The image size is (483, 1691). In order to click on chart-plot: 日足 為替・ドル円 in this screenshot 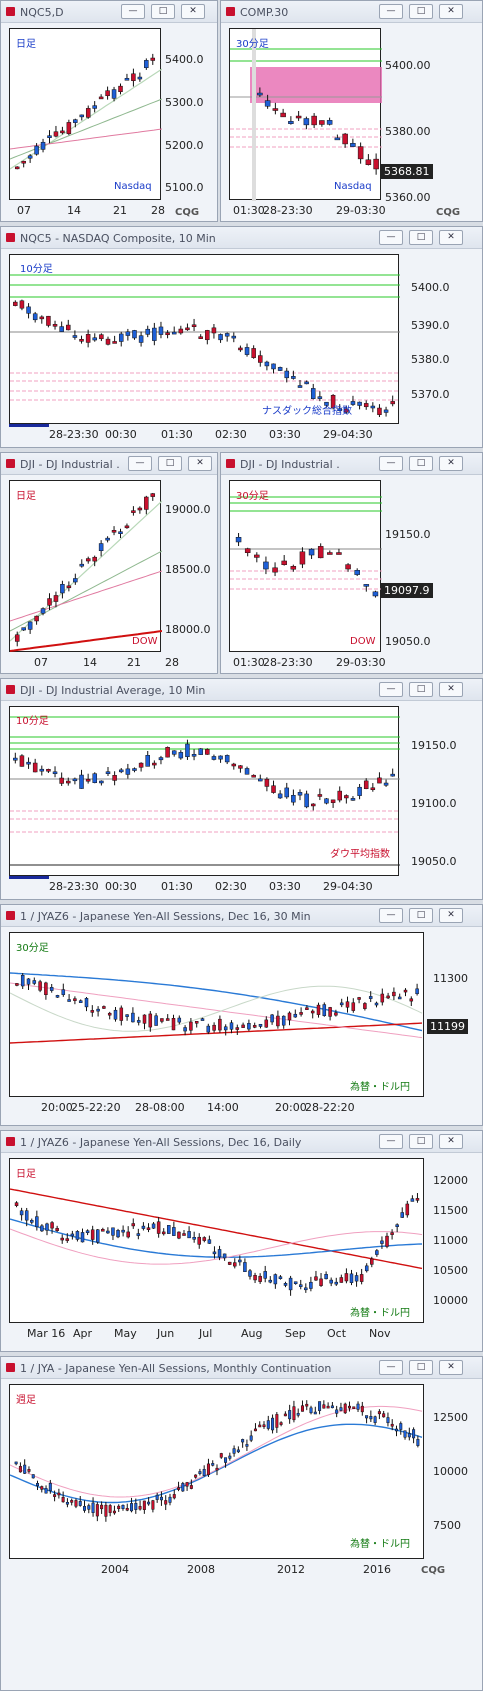, I will do `click(216, 1240)`.